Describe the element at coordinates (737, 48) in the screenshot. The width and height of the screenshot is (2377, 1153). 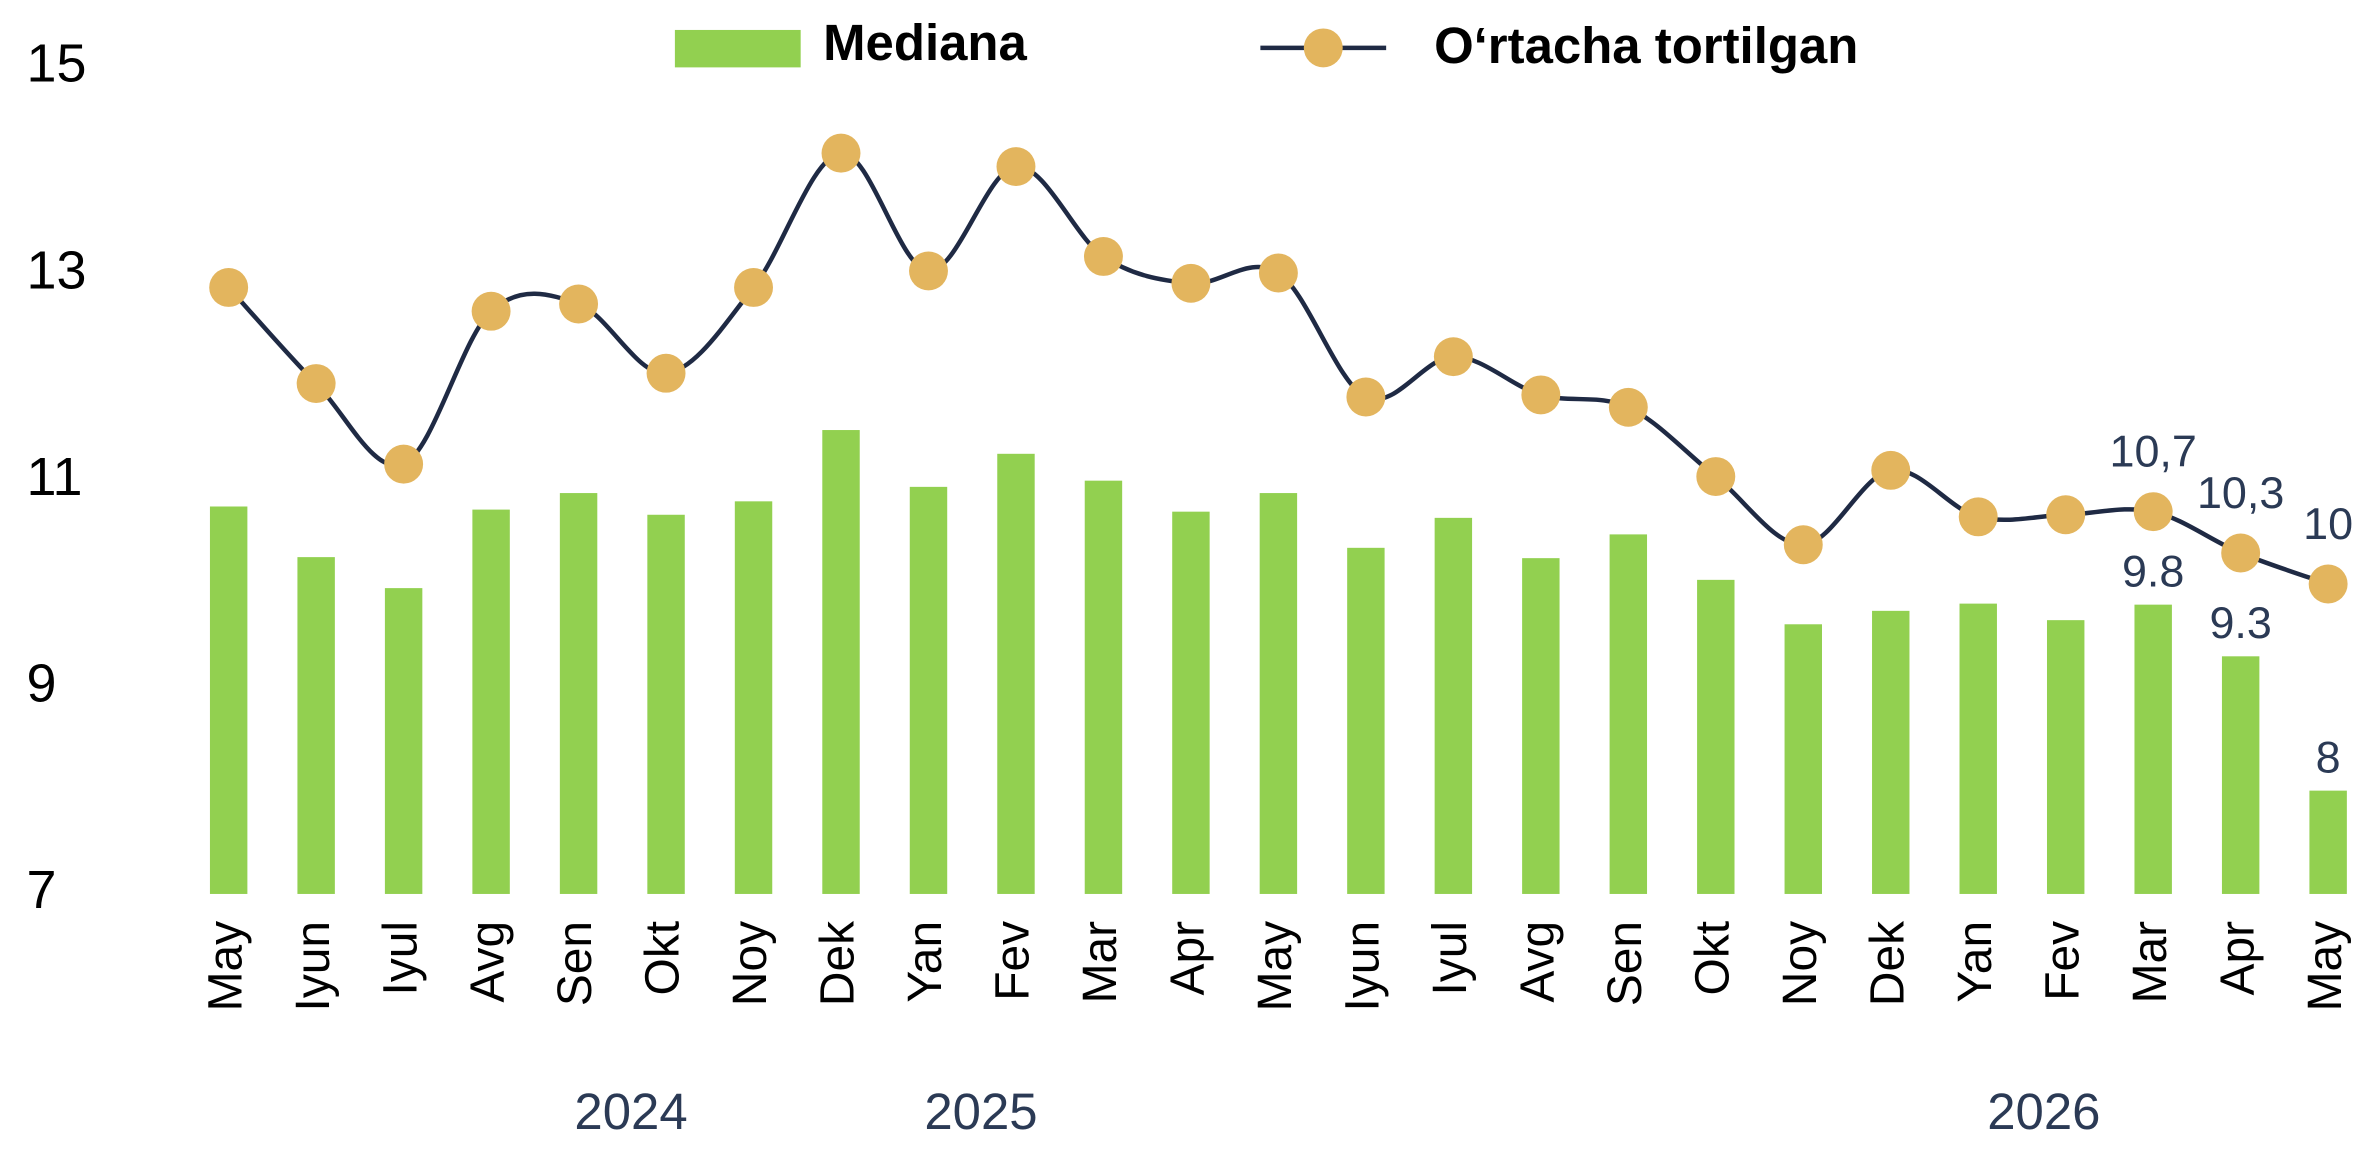
I see `legend-swatch` at that location.